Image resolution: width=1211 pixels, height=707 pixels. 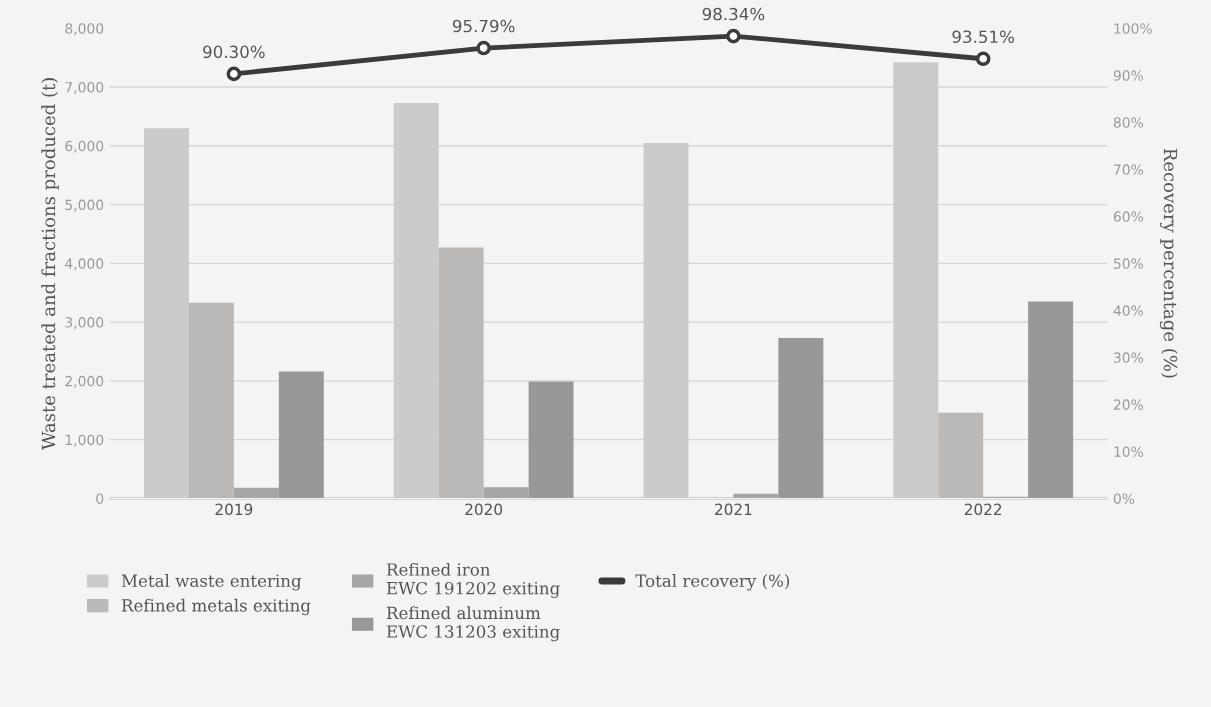 What do you see at coordinates (473, 624) in the screenshot?
I see `legend-label: Refined aluminum EWC 131203 exiting` at bounding box center [473, 624].